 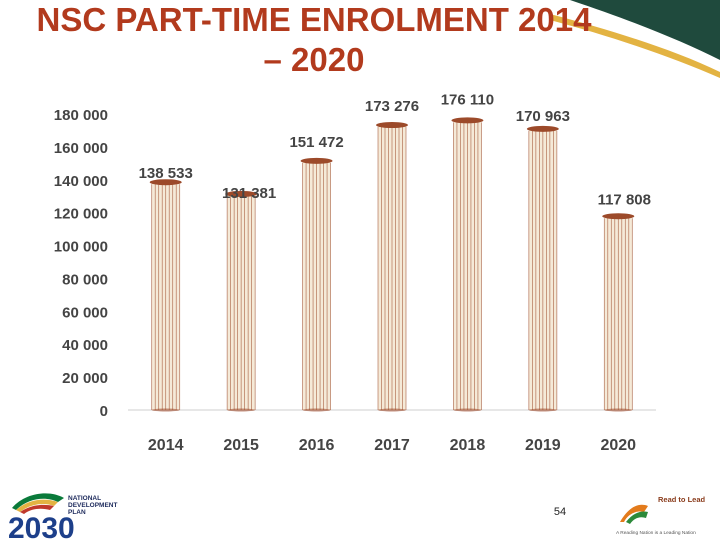 I want to click on x-tick-label: 2017, so click(x=392, y=445).